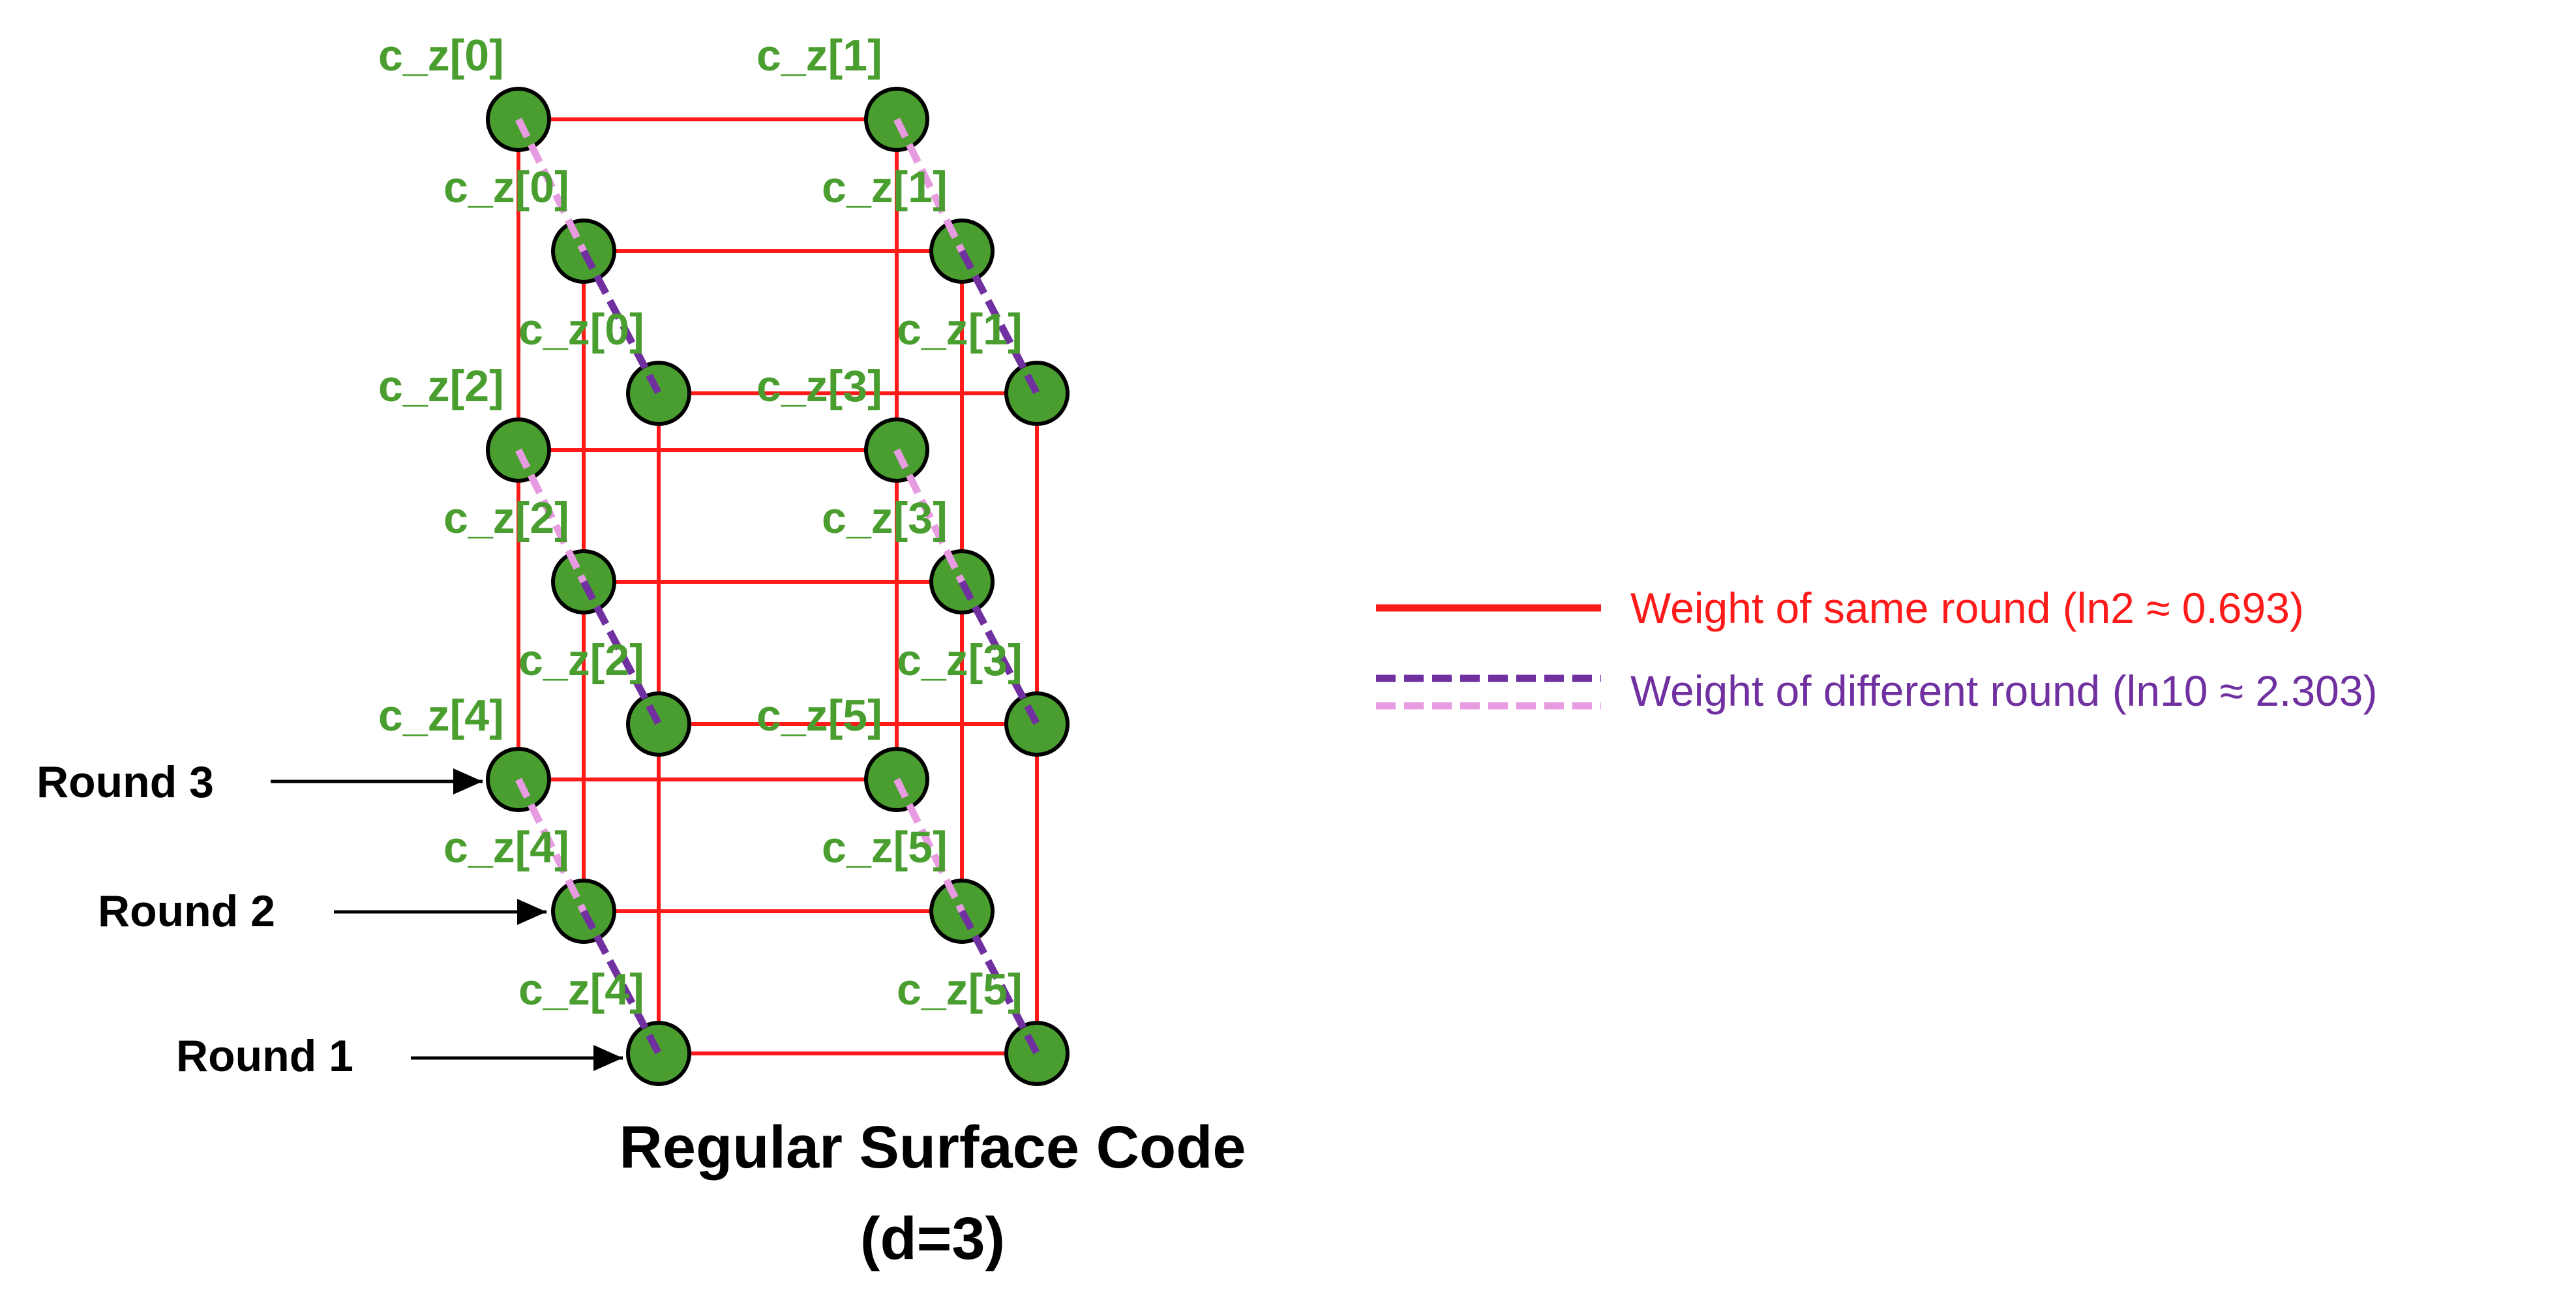 This screenshot has height=1315, width=2576. Describe the element at coordinates (186, 911) in the screenshot. I see `round-2-label: Round 2` at that location.